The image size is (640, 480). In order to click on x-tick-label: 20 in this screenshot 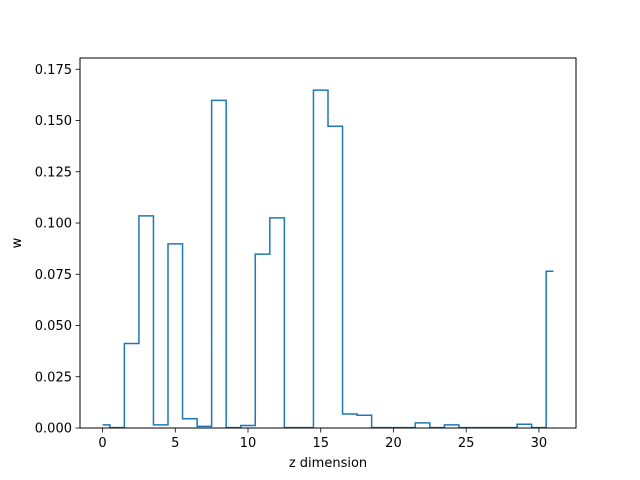, I will do `click(393, 443)`.